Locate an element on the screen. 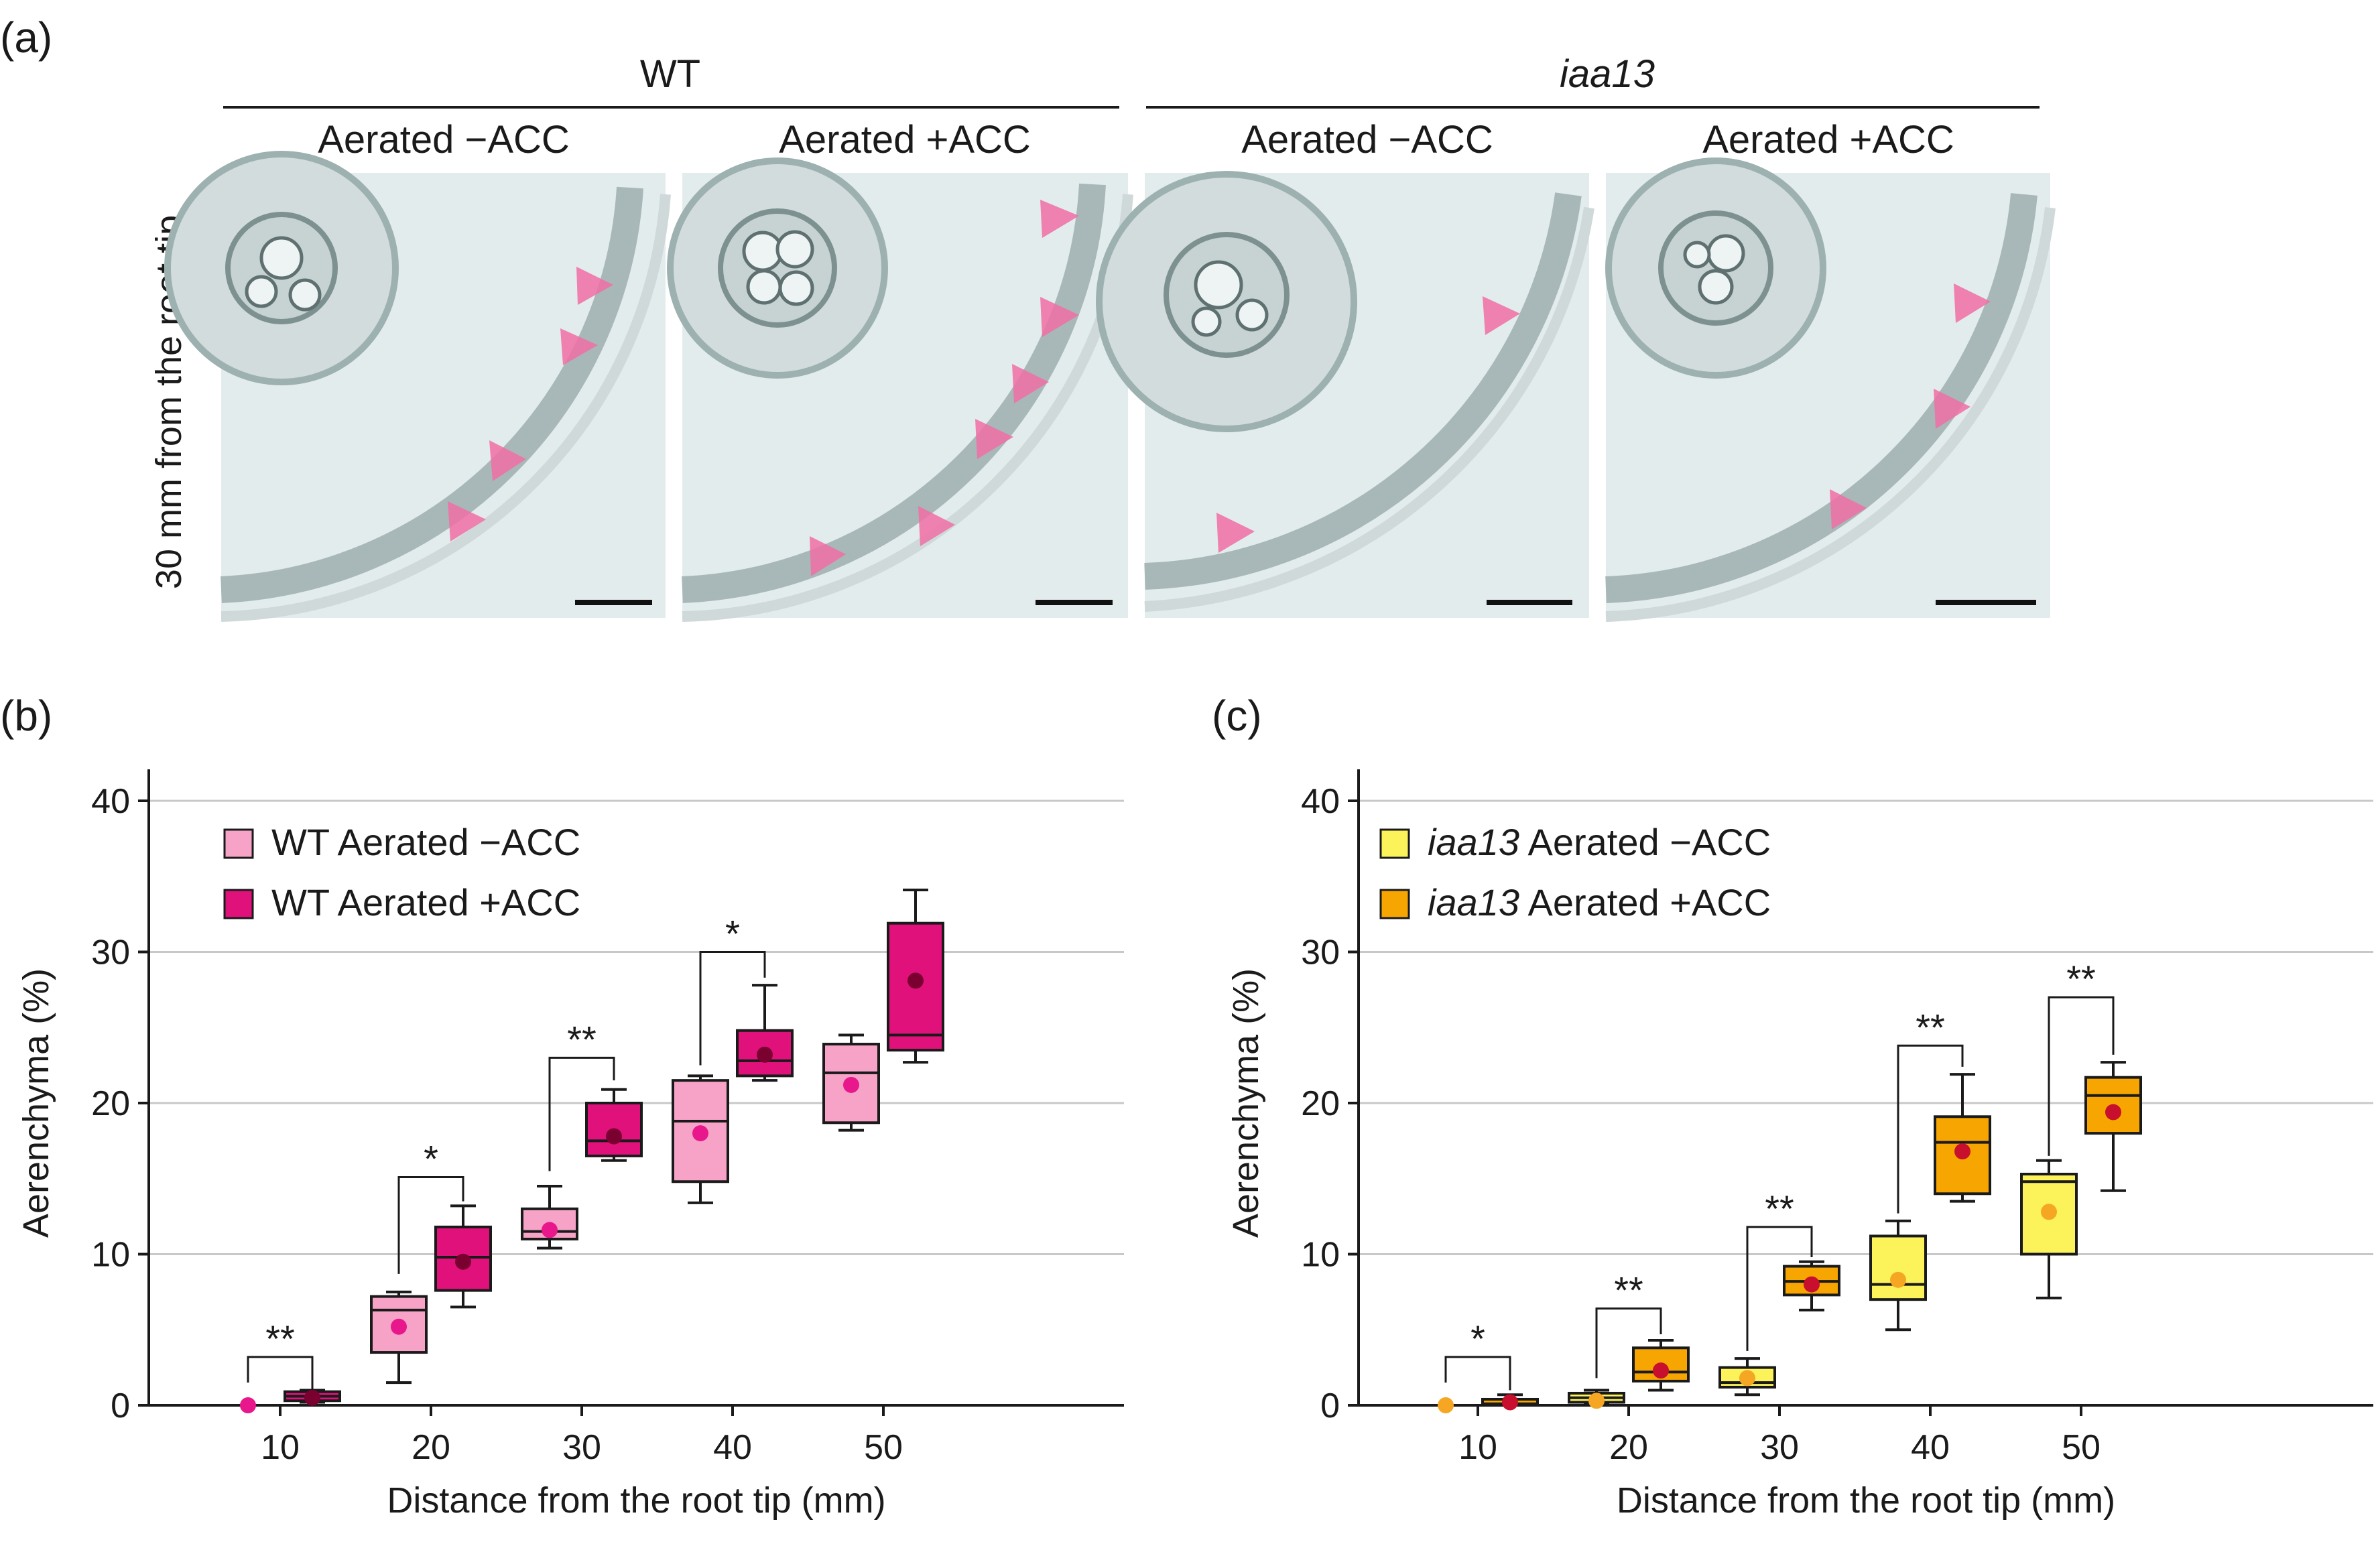 The height and width of the screenshot is (1542, 2380). x-axis-label: Distance from the root tip (mm) is located at coordinates (1866, 1500).